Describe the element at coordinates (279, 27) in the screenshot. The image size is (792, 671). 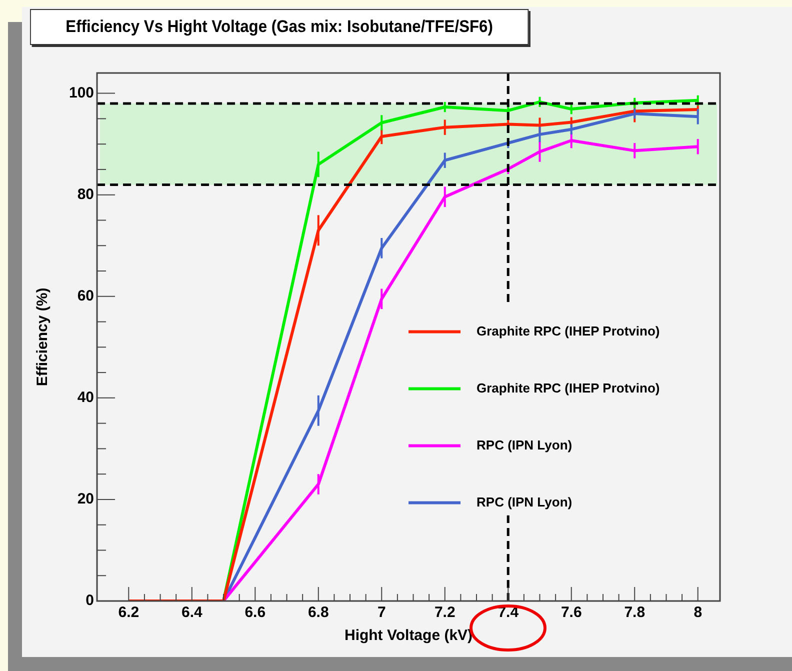
I see `chart-title: Efficiency Vs Hight Voltage (Gas mix: Isobutane/TFE/SF6)` at that location.